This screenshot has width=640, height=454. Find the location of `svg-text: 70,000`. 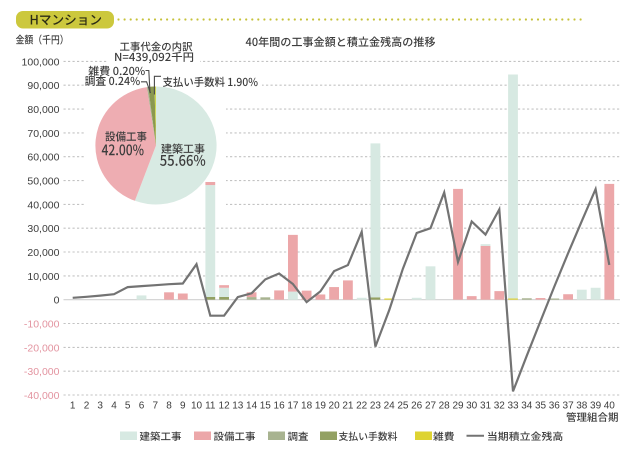

svg-text: 70,000 is located at coordinates (43, 134).